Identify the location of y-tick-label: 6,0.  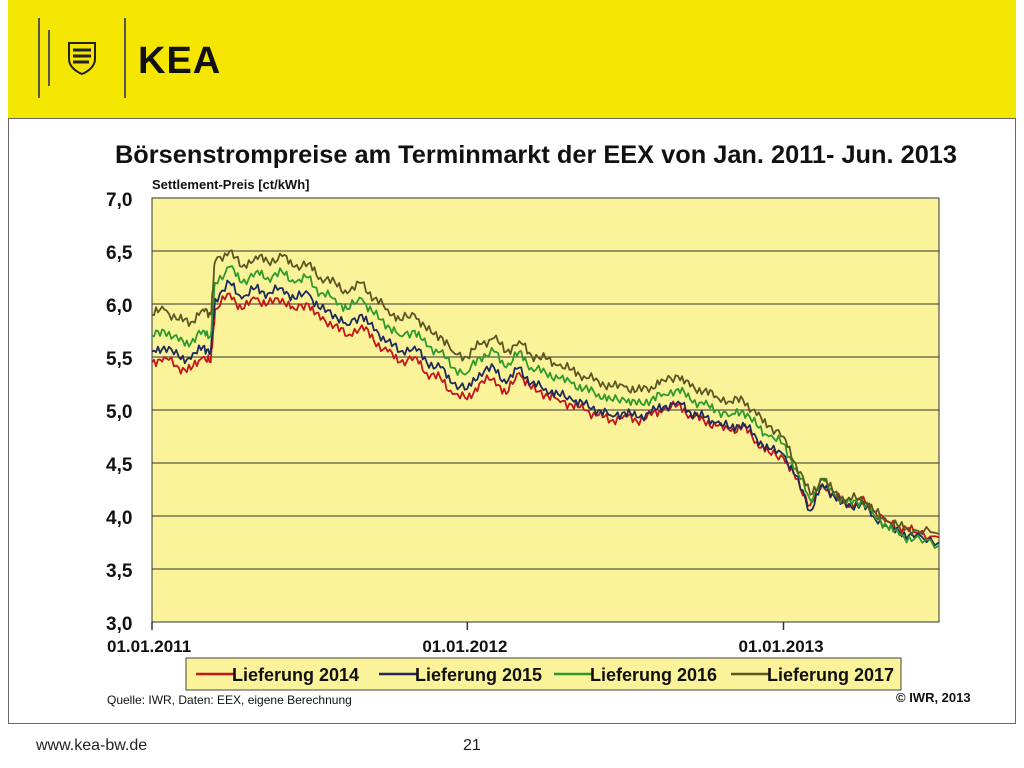
(119, 306).